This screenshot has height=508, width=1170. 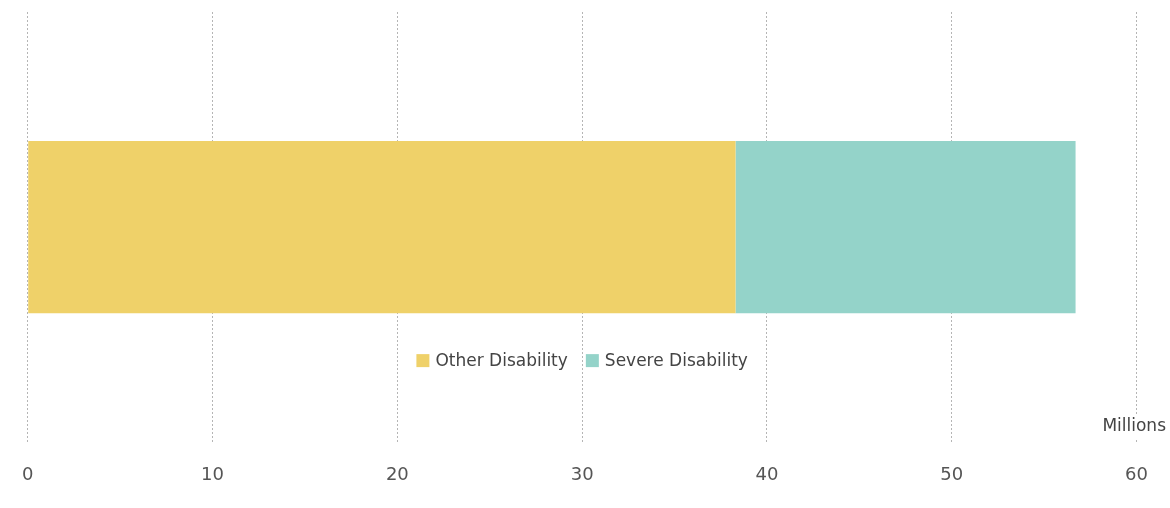 I want to click on x-axis-title: Millions, so click(x=1134, y=424).